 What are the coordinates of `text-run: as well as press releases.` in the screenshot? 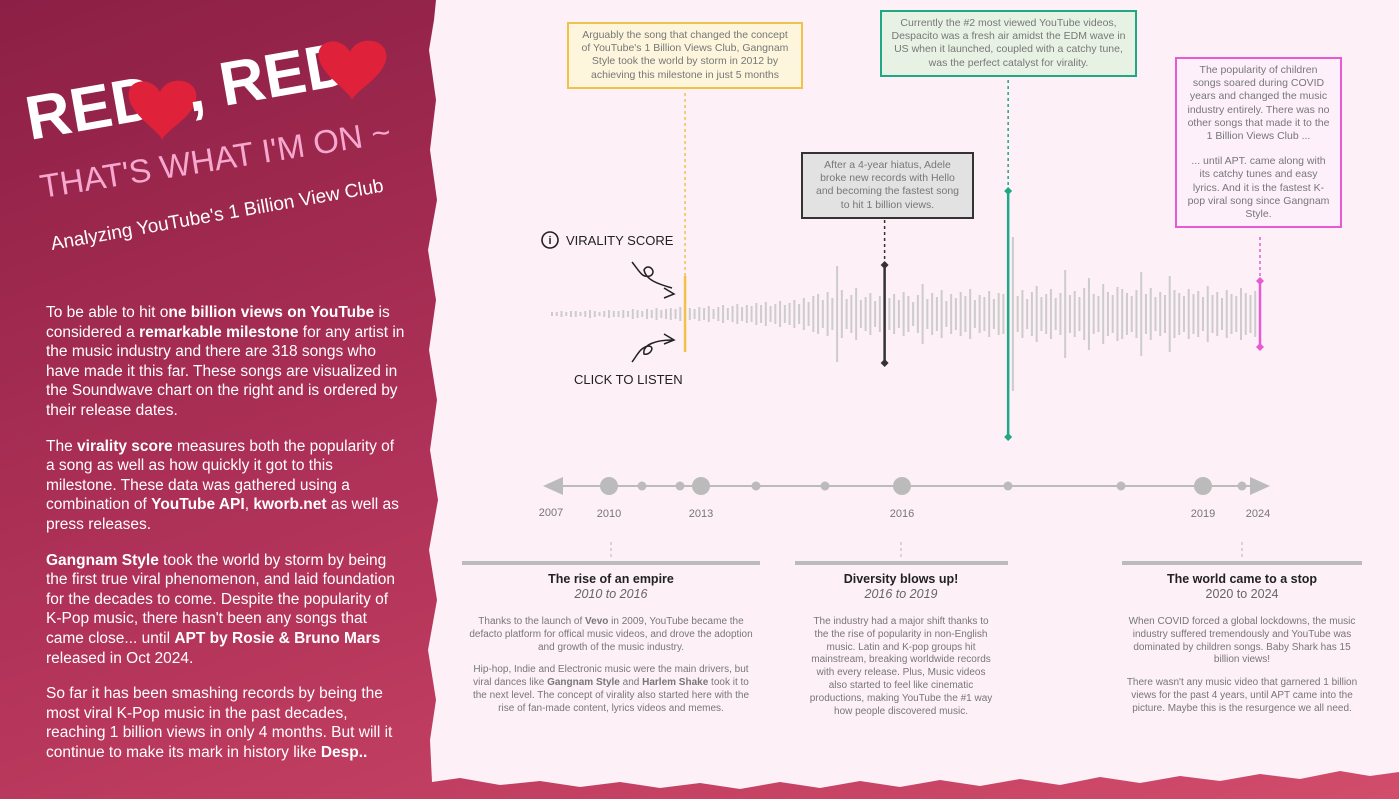 It's located at (222, 514).